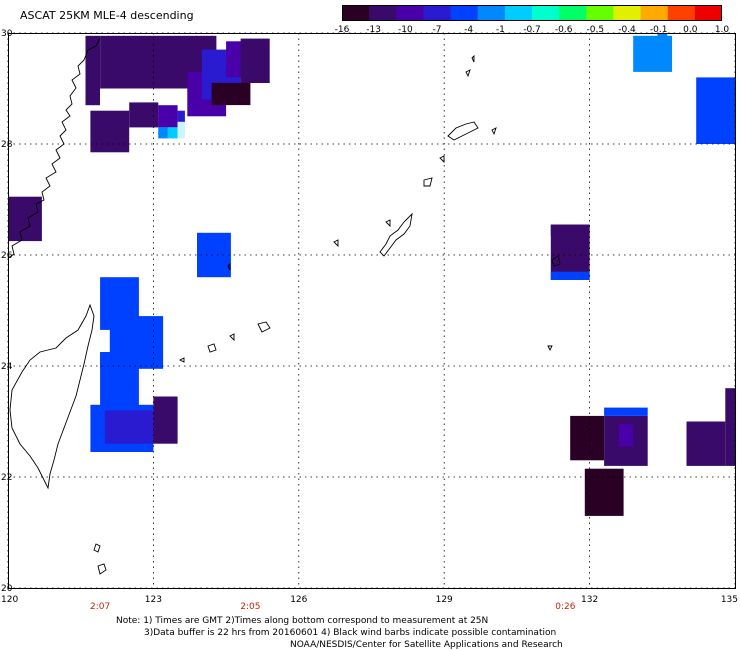 The width and height of the screenshot is (740, 650). I want to click on time-label: 2:07, so click(100, 607).